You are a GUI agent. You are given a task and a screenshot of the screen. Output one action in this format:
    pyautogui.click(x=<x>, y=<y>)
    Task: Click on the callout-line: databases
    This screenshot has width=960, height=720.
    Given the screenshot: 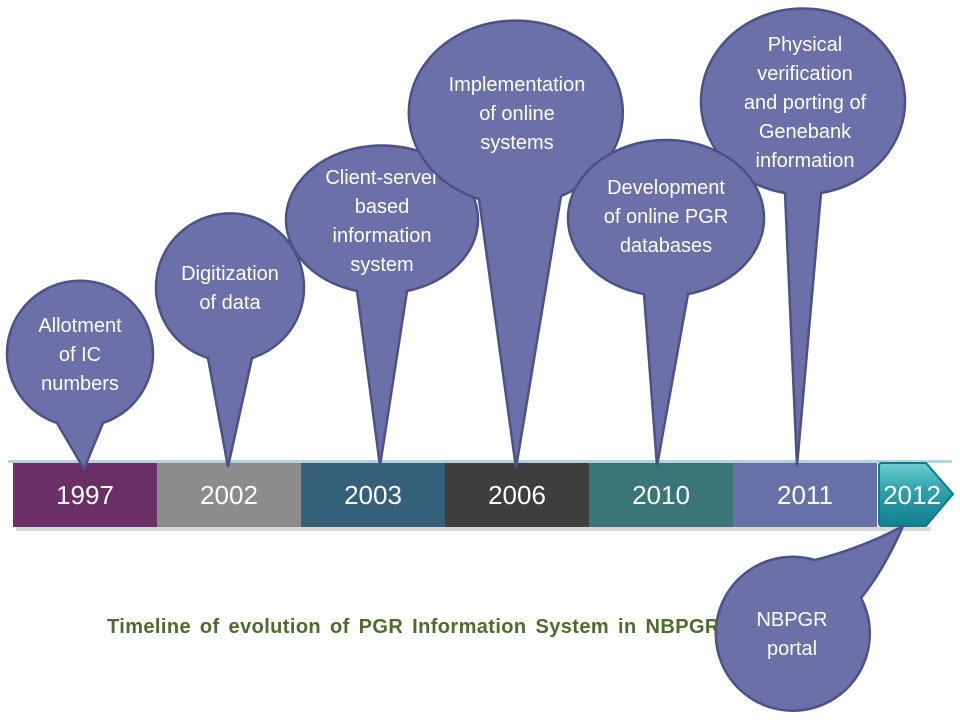 What is the action you would take?
    pyautogui.click(x=666, y=246)
    